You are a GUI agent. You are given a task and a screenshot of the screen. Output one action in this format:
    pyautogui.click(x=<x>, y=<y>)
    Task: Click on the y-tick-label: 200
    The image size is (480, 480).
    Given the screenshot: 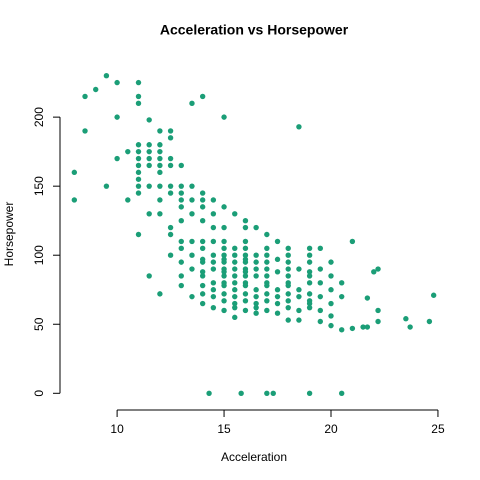 What is the action you would take?
    pyautogui.click(x=39, y=117)
    